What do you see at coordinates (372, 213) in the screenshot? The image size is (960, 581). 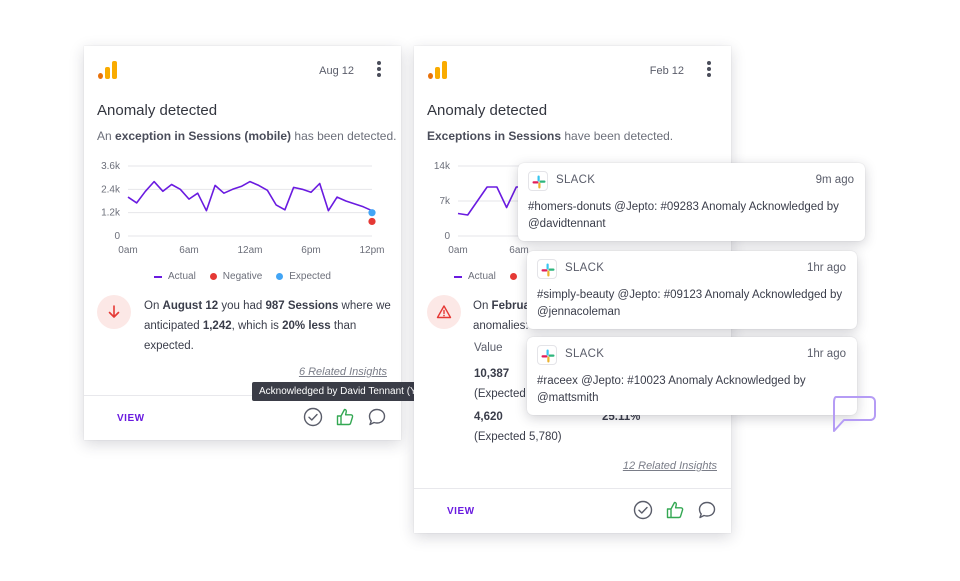 I see `point-expected` at bounding box center [372, 213].